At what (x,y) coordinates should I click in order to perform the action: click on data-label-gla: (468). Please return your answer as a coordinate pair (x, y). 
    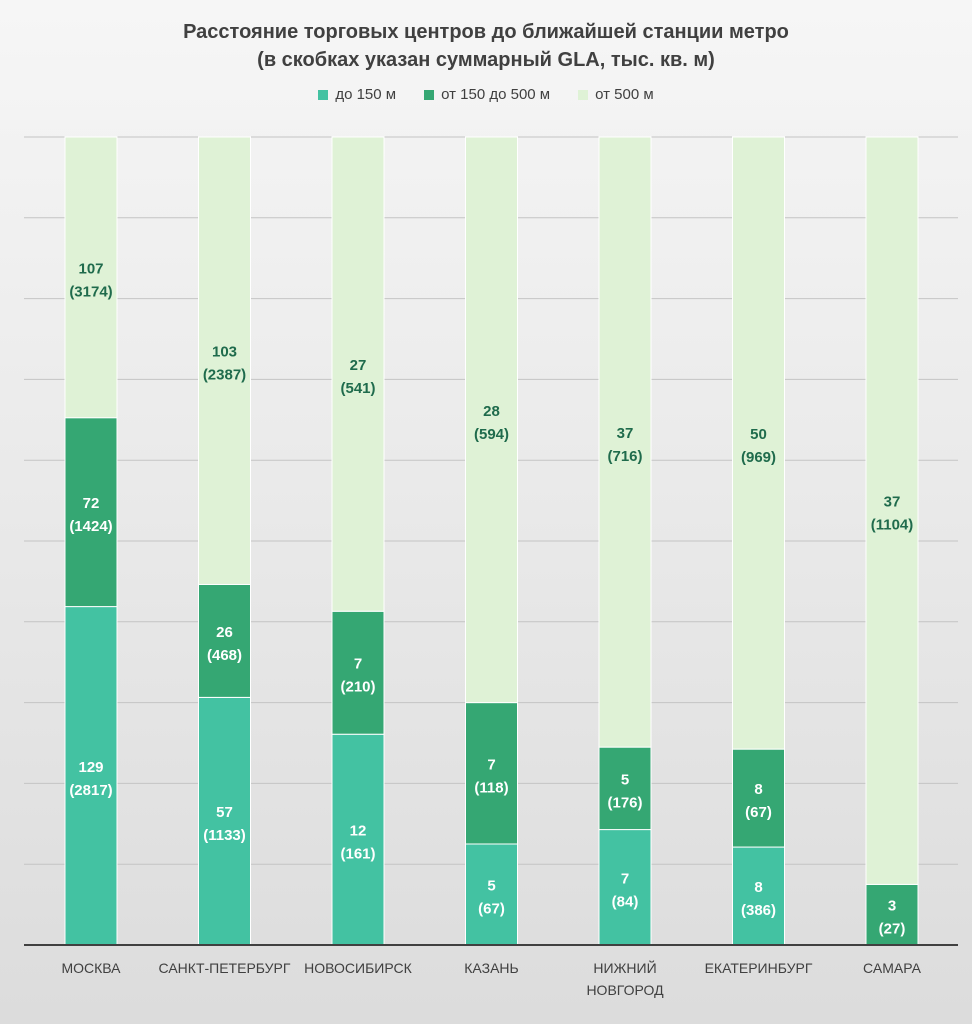
    Looking at the image, I should click on (224, 655).